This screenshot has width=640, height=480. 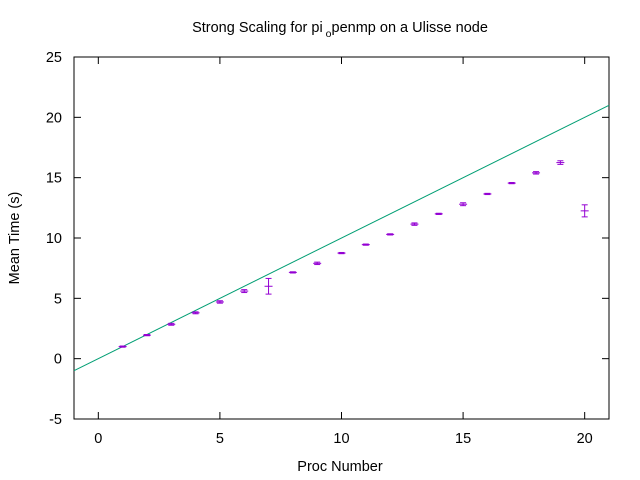 I want to click on y-axis-label: Mean Time (s), so click(x=15, y=238).